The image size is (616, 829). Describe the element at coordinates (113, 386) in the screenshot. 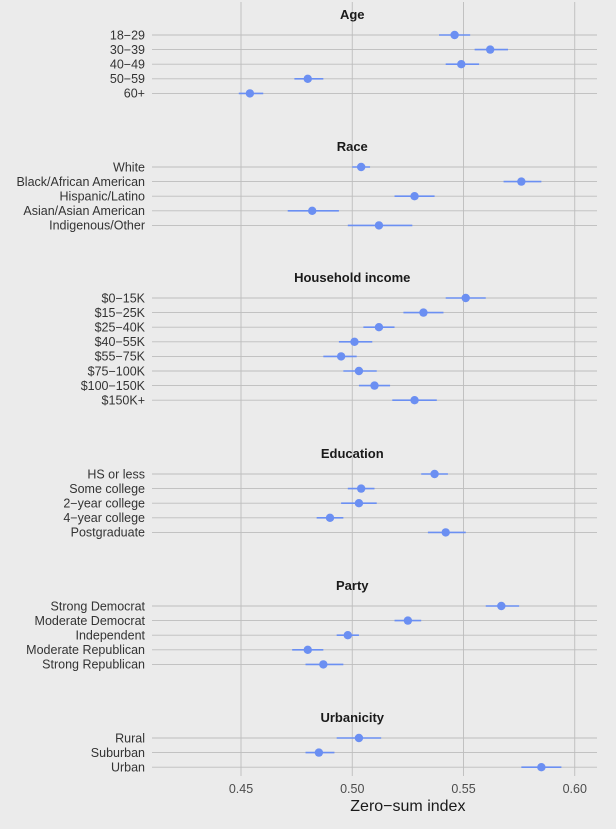

I see `row-label: $100−150K` at that location.